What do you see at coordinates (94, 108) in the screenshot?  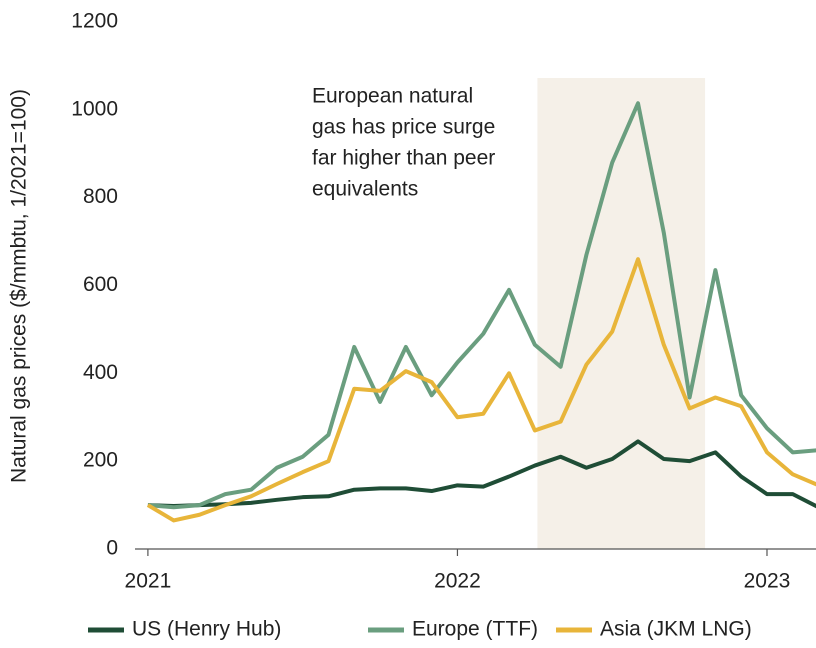 I see `y-tick-label: 1000` at bounding box center [94, 108].